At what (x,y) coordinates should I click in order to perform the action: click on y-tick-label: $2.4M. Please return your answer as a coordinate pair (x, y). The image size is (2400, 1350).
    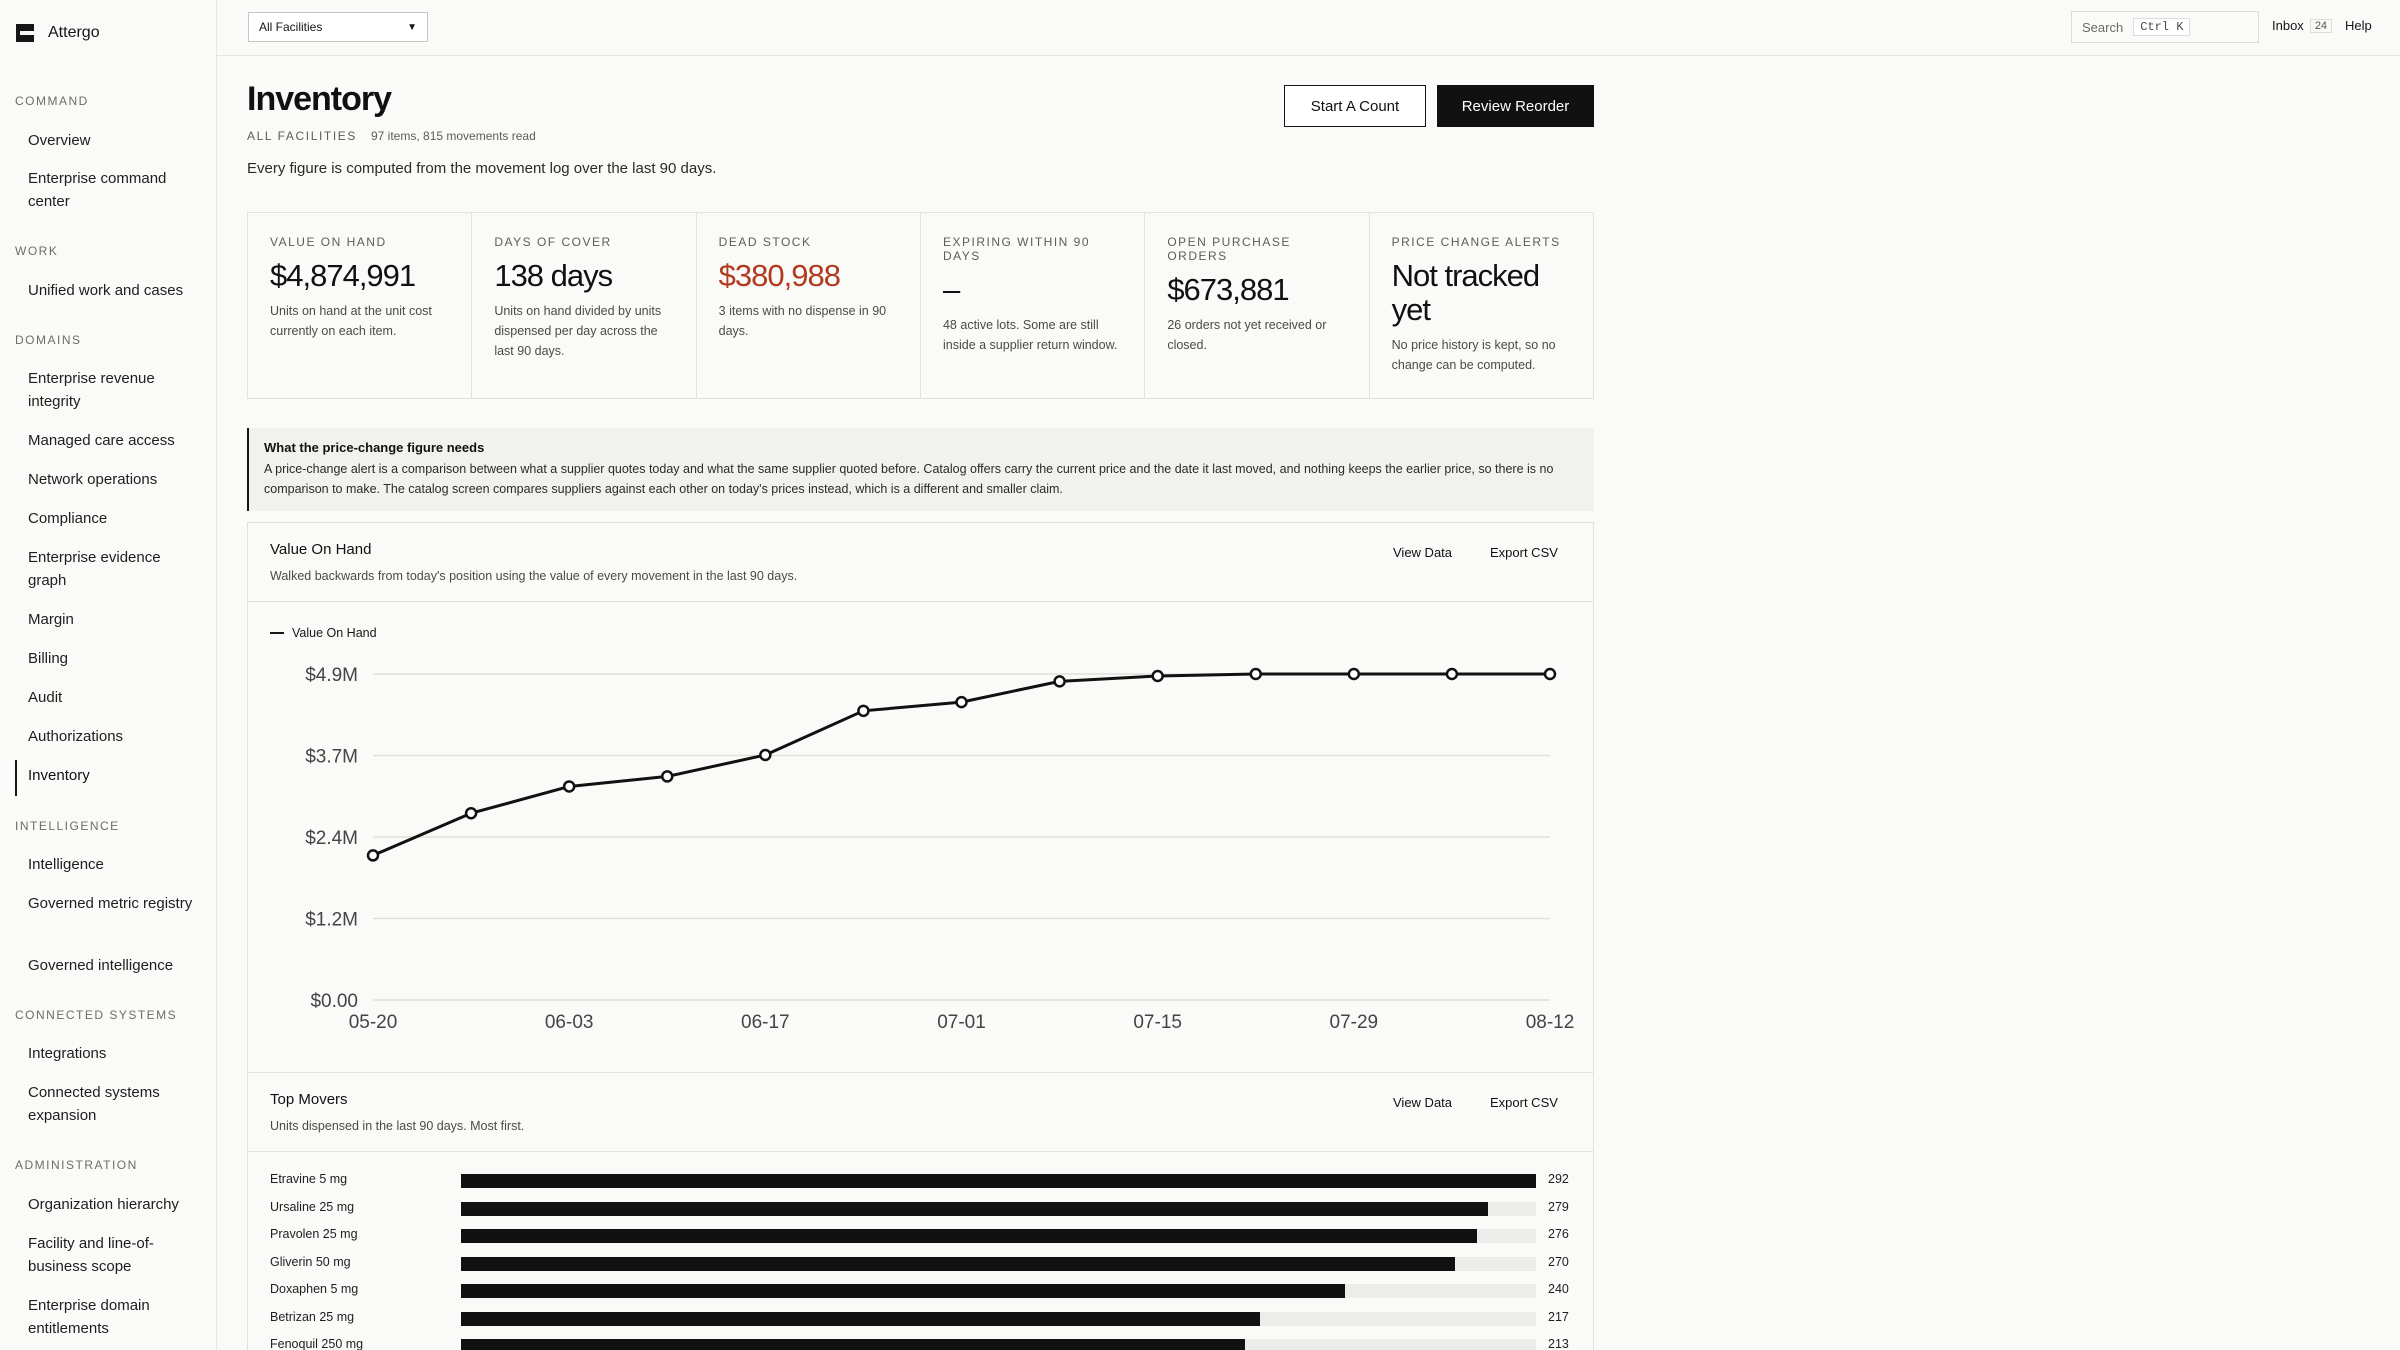
    Looking at the image, I should click on (331, 838).